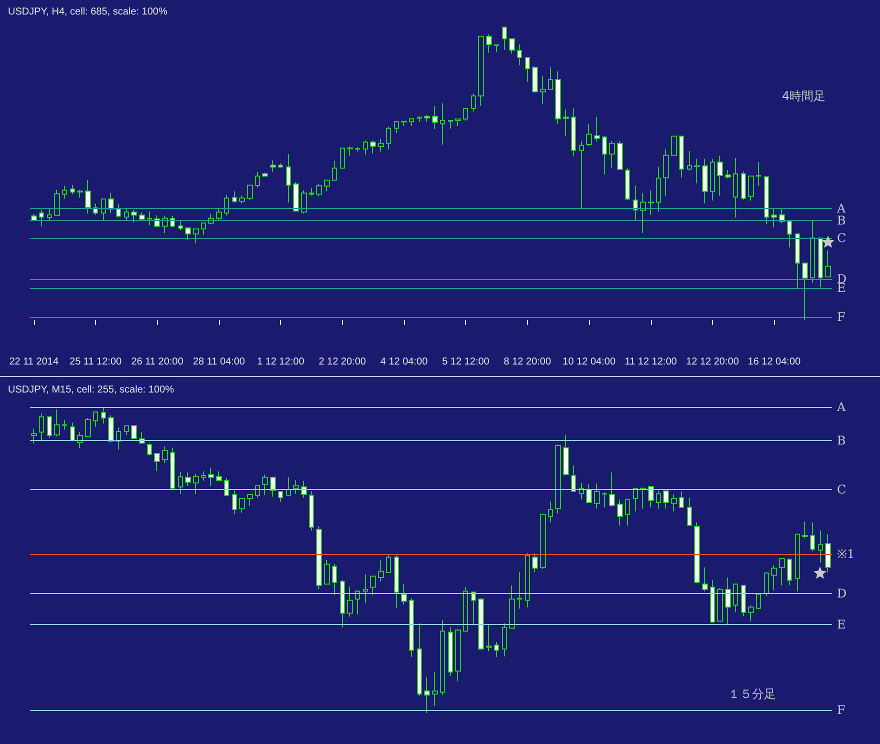 This screenshot has height=744, width=880. What do you see at coordinates (804, 96) in the screenshot?
I see `annotation: 4時間足` at bounding box center [804, 96].